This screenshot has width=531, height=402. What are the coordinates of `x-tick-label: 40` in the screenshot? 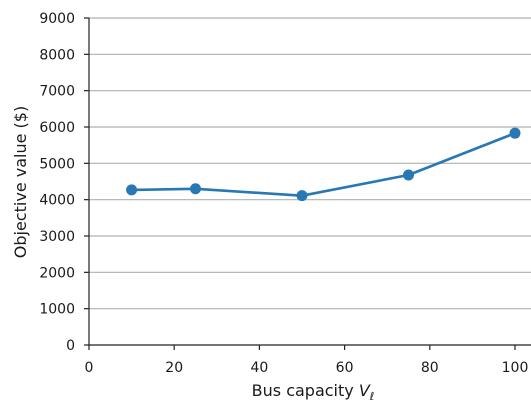 It's located at (259, 368).